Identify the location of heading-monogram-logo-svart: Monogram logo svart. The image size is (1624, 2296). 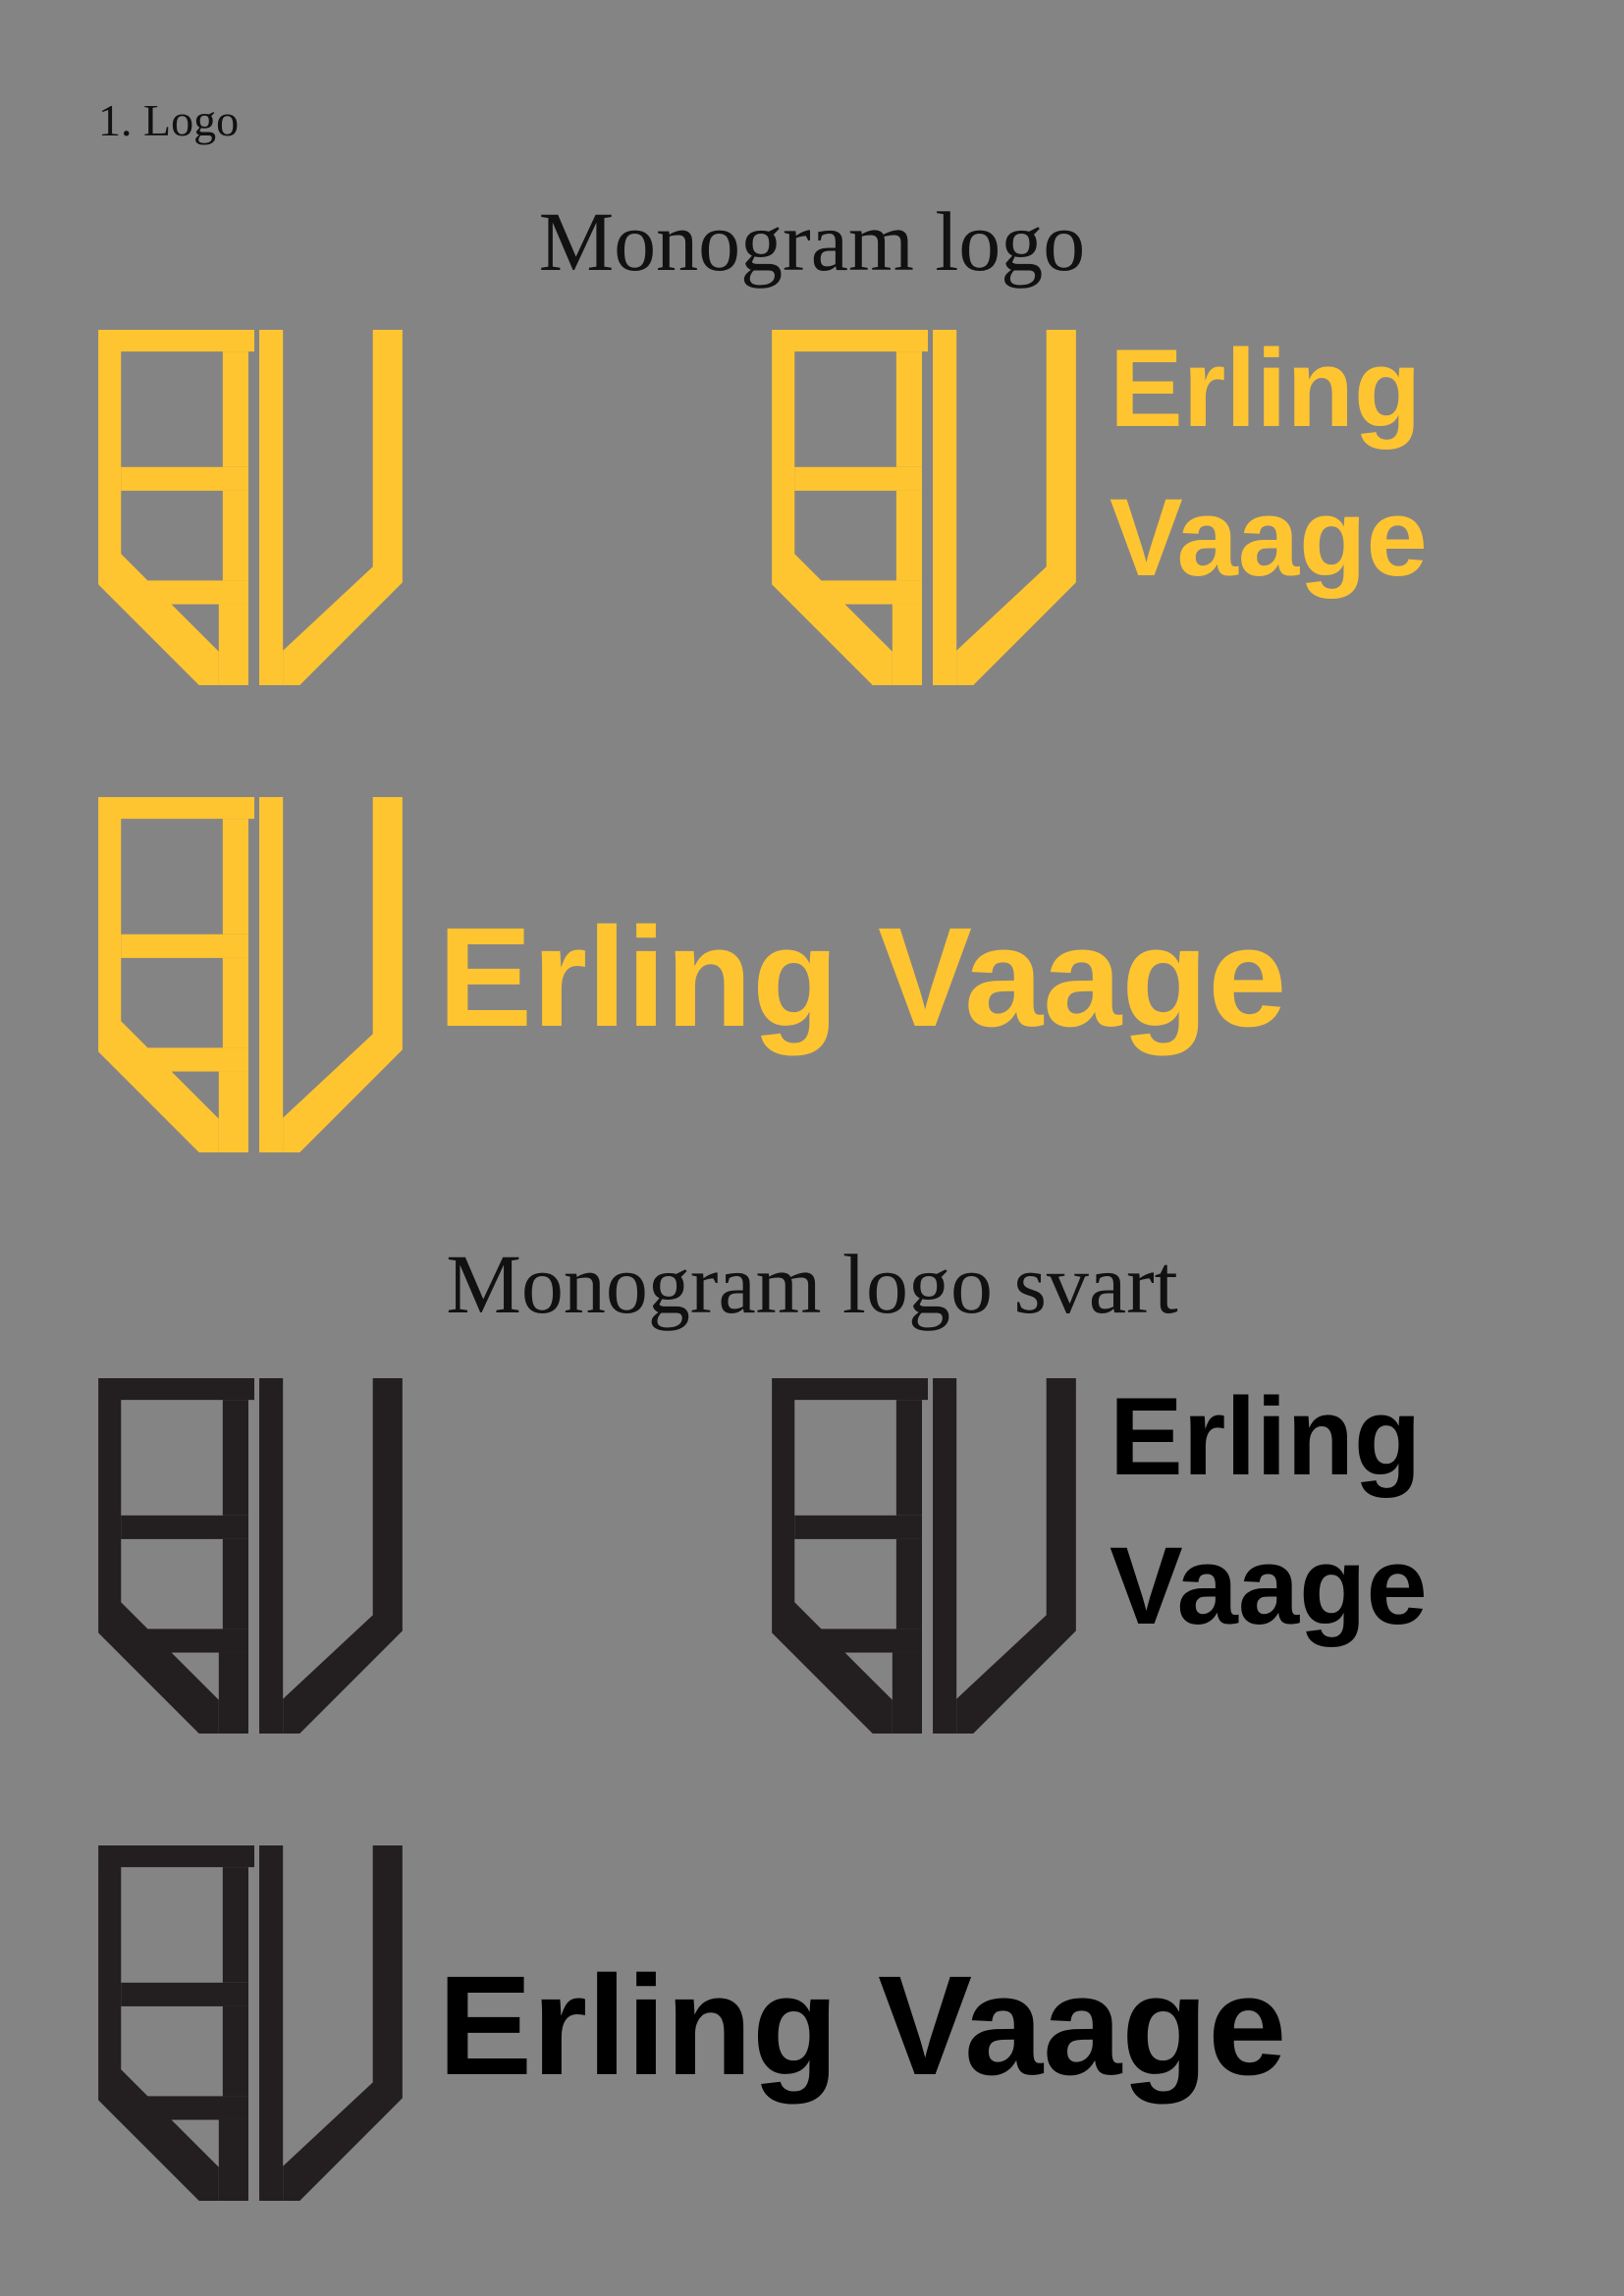
(812, 1284).